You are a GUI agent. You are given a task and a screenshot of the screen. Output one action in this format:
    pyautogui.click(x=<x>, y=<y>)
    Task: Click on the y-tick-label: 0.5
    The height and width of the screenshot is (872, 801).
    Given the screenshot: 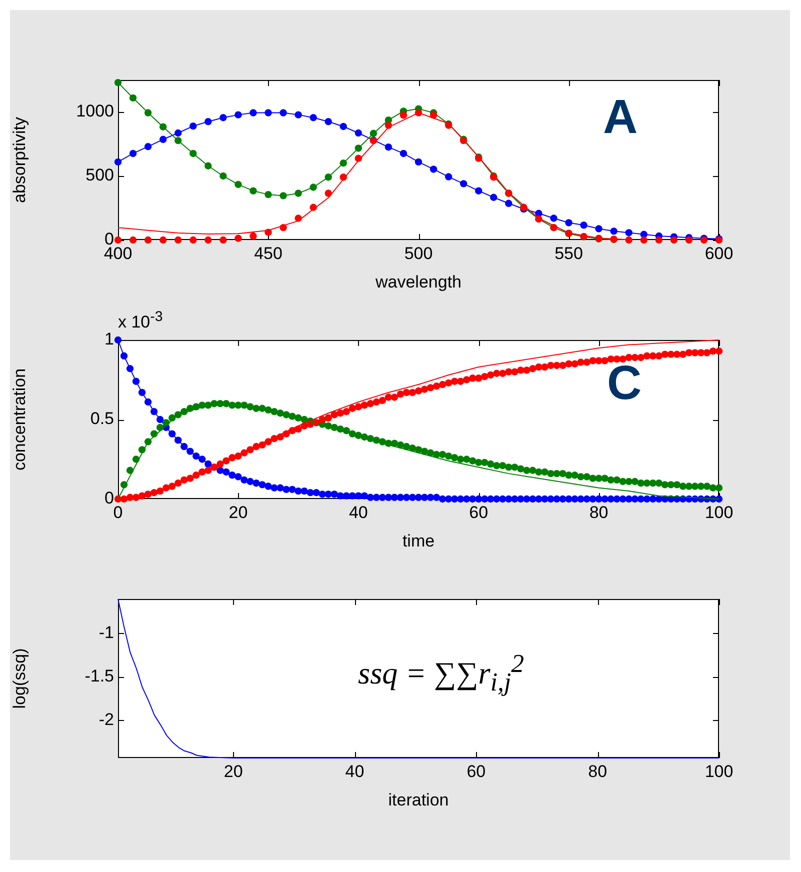 What is the action you would take?
    pyautogui.click(x=102, y=418)
    